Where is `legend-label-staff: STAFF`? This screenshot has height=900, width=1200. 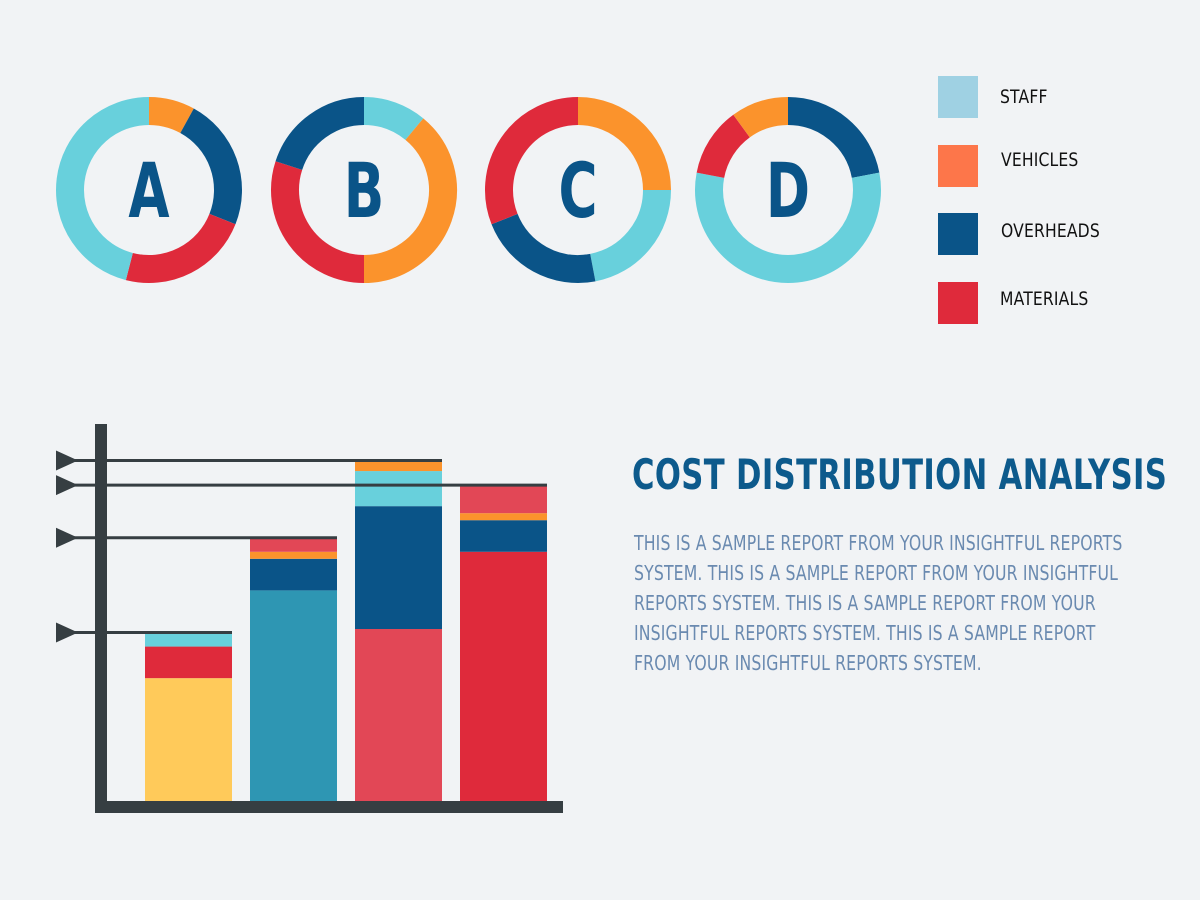
legend-label-staff: STAFF is located at coordinates (1024, 97).